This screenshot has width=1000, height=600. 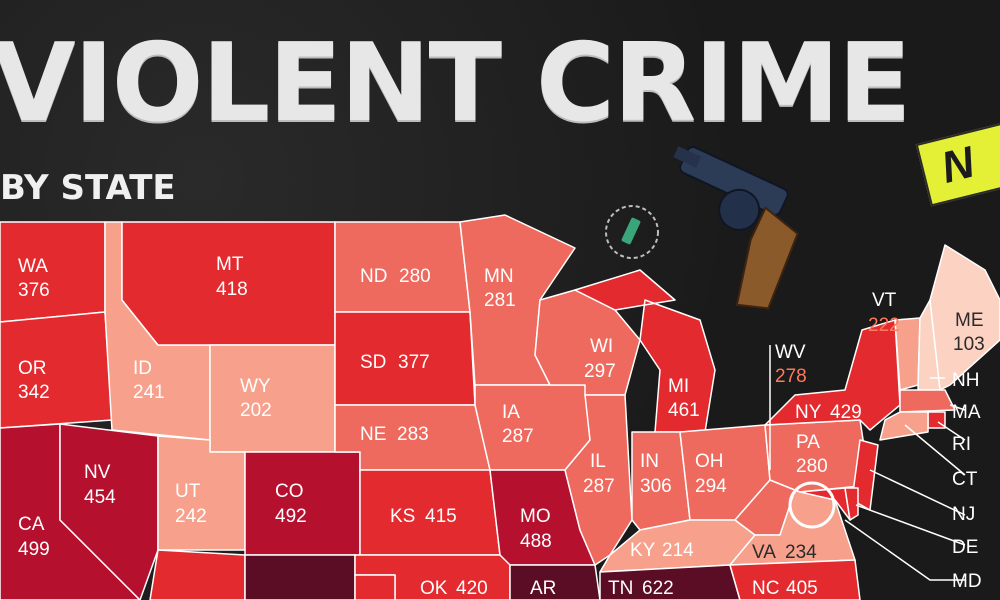 I want to click on bullet-casing-icon, so click(x=632, y=232).